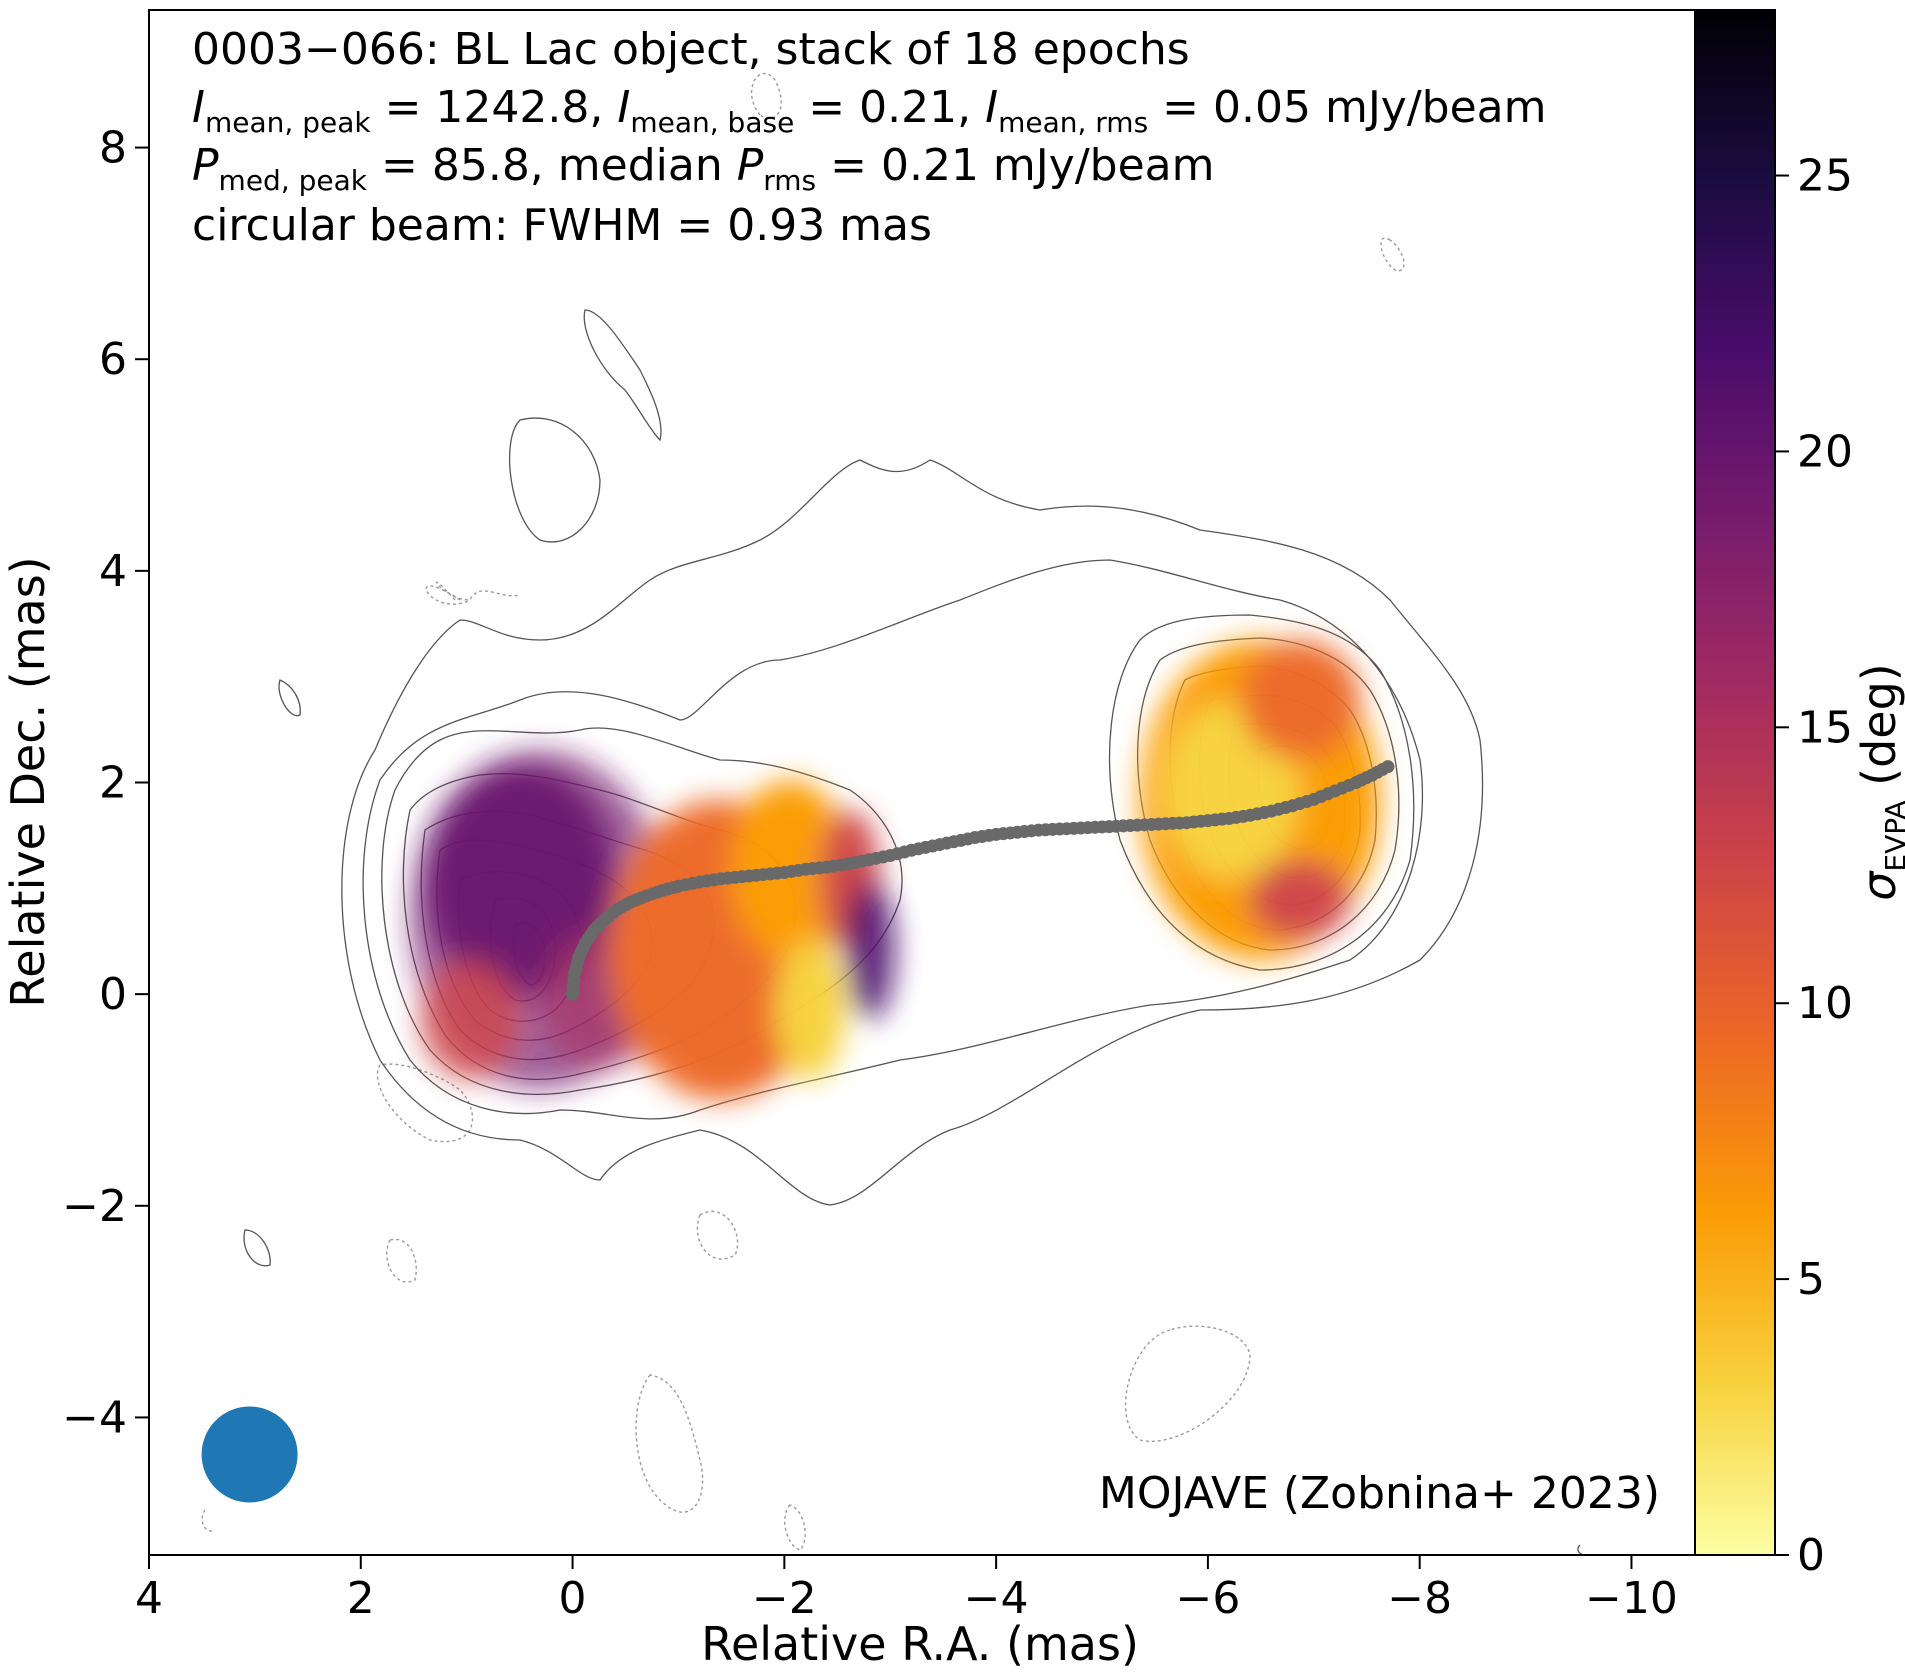  I want to click on y-tick-label: −4, so click(94, 1417).